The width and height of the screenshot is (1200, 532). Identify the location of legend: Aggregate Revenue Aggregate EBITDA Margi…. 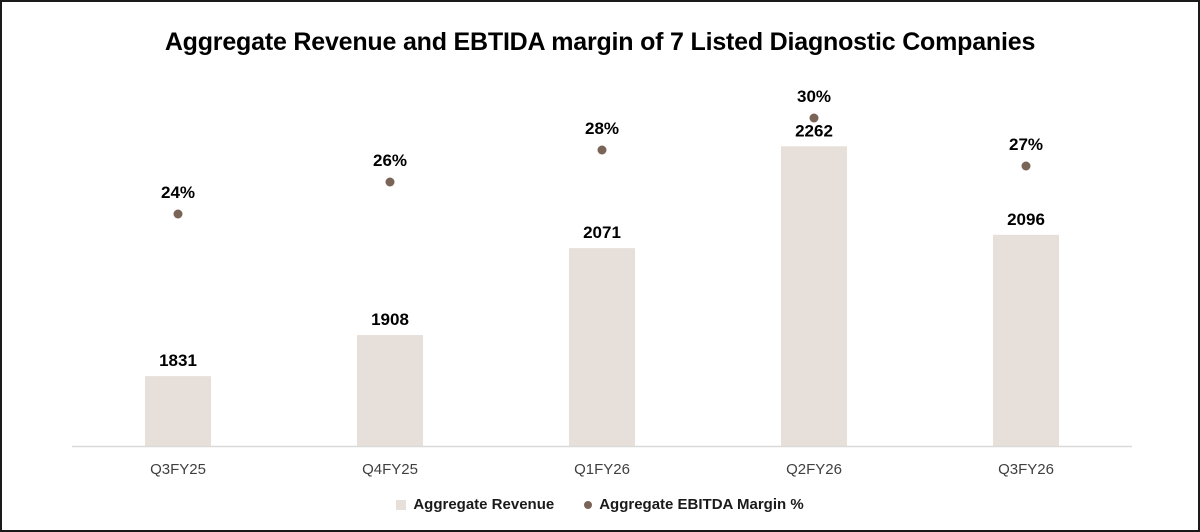
(600, 504).